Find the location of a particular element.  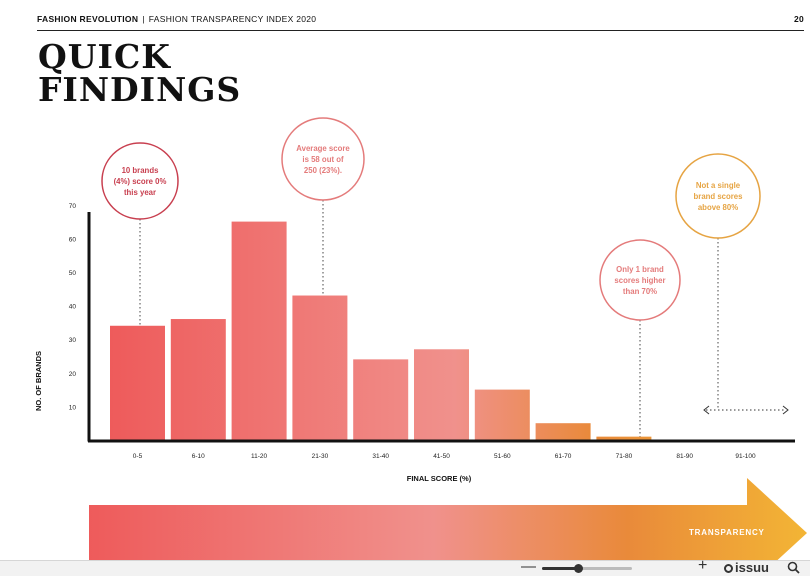

x-tick-label: 41-50 is located at coordinates (441, 456).